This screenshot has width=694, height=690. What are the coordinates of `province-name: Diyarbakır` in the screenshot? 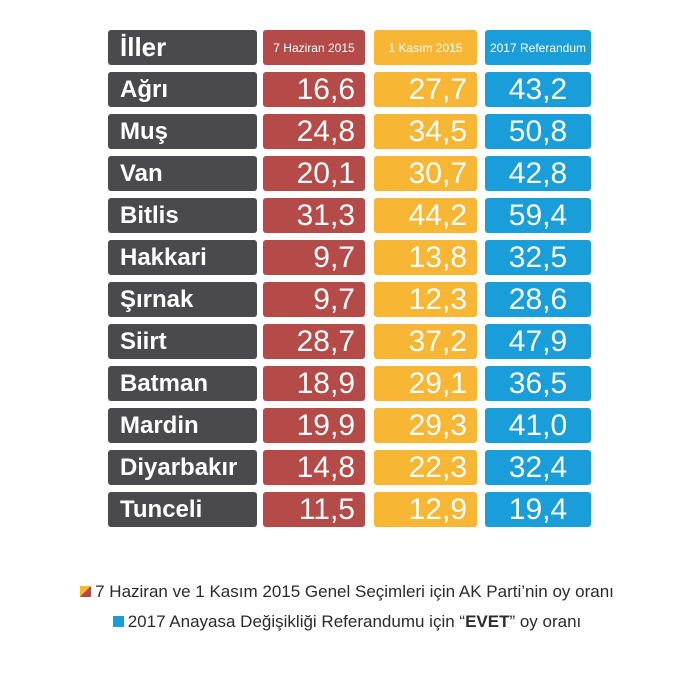 It's located at (182, 467).